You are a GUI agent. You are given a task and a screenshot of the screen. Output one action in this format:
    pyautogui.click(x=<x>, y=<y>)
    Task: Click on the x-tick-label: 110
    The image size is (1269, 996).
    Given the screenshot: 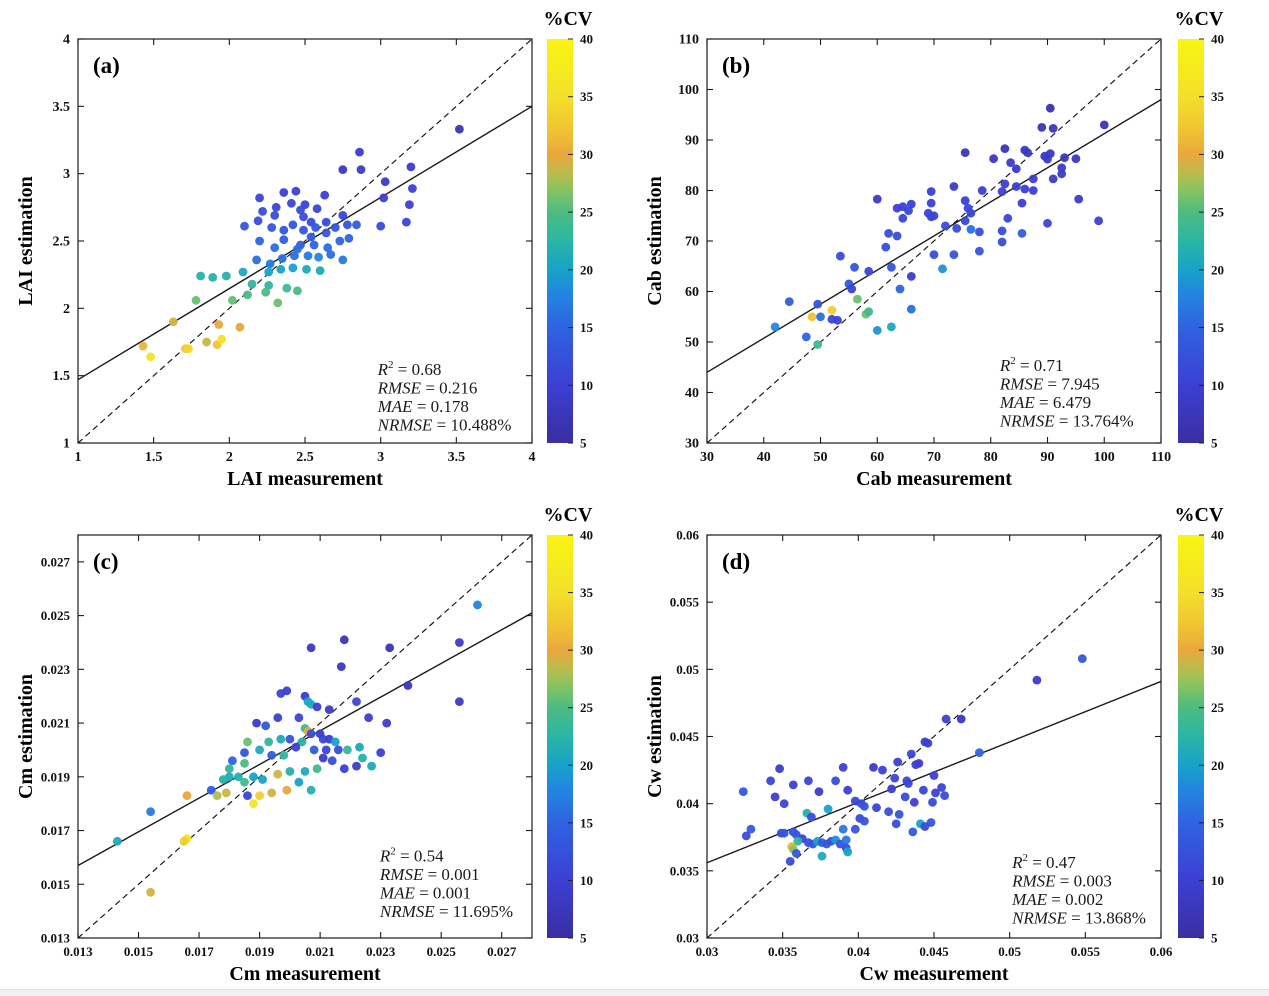 What is the action you would take?
    pyautogui.click(x=1161, y=457)
    